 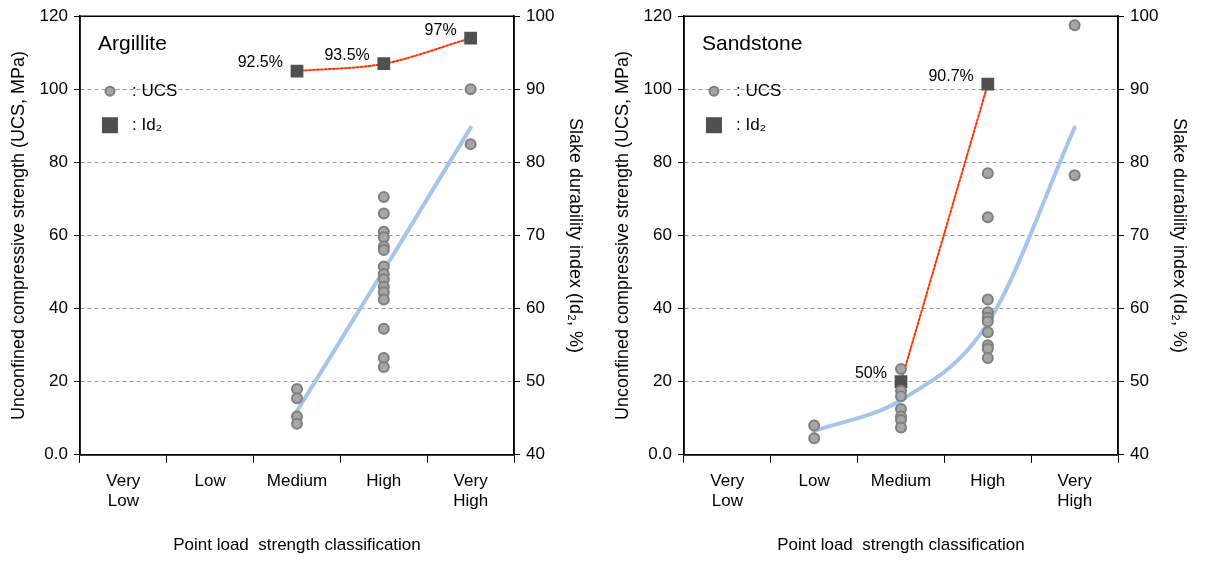 I want to click on data-label: 92.5%, so click(x=260, y=62).